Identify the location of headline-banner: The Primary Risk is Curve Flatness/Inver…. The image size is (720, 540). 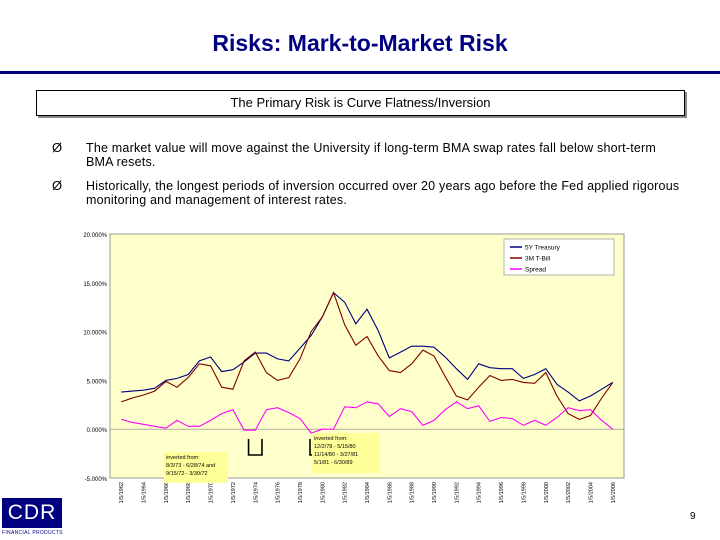
(360, 103).